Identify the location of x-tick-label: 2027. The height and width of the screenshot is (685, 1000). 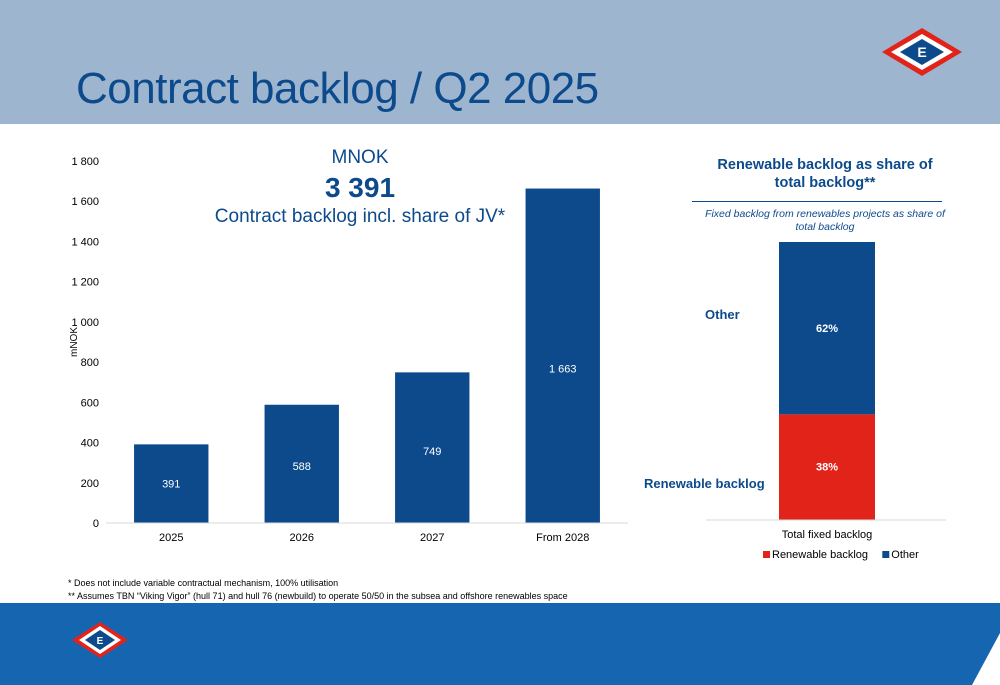
(432, 538).